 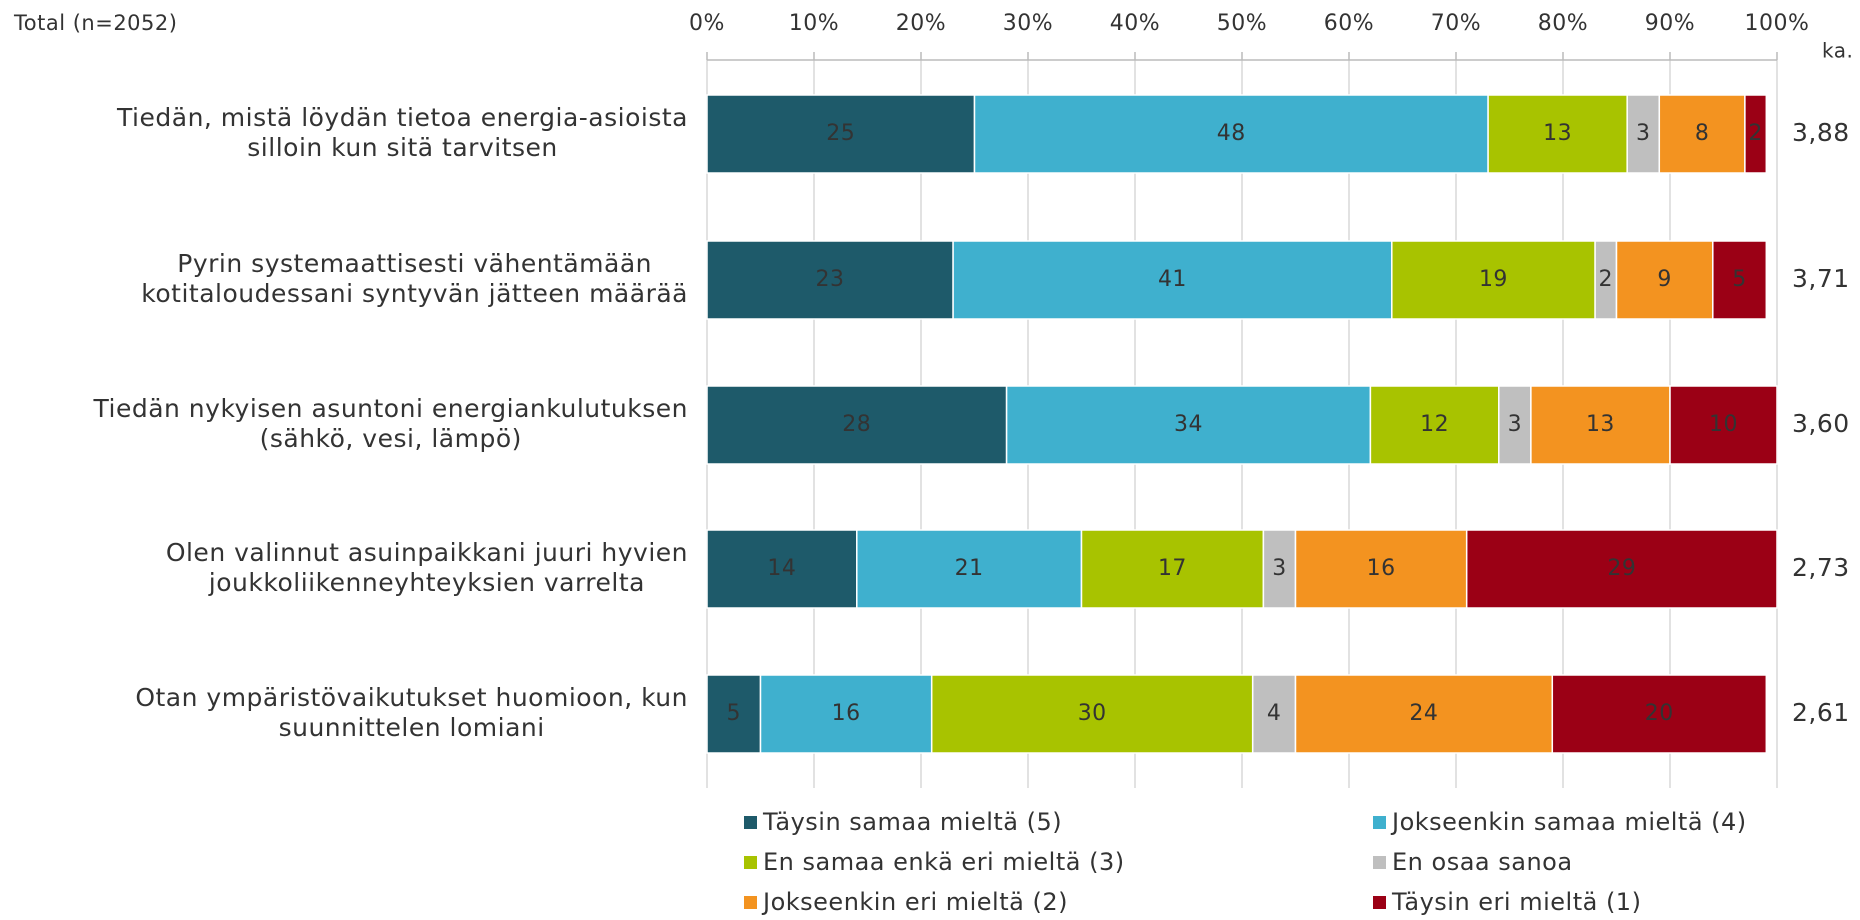 I want to click on data-label: 10, so click(x=1723, y=424).